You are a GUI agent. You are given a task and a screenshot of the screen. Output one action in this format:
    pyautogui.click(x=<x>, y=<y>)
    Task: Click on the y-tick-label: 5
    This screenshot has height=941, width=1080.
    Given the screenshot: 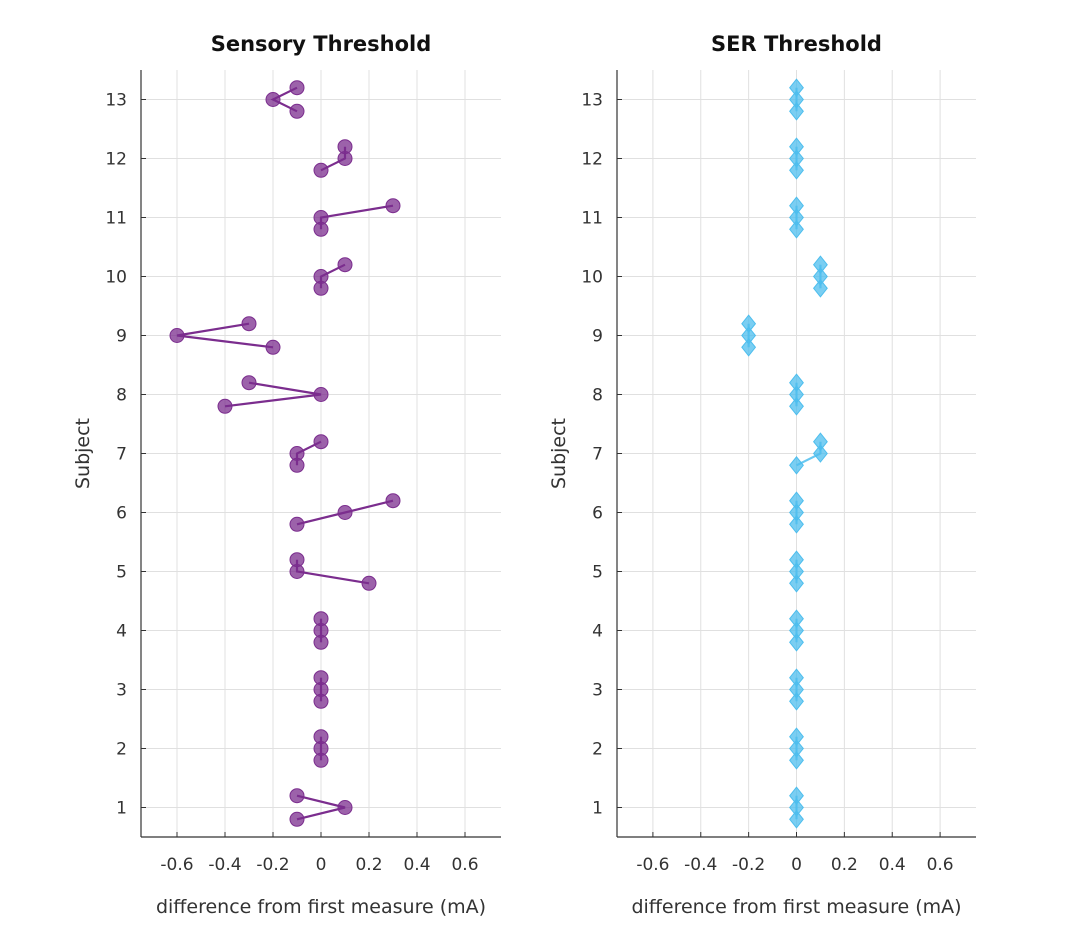 What is the action you would take?
    pyautogui.click(x=121, y=573)
    